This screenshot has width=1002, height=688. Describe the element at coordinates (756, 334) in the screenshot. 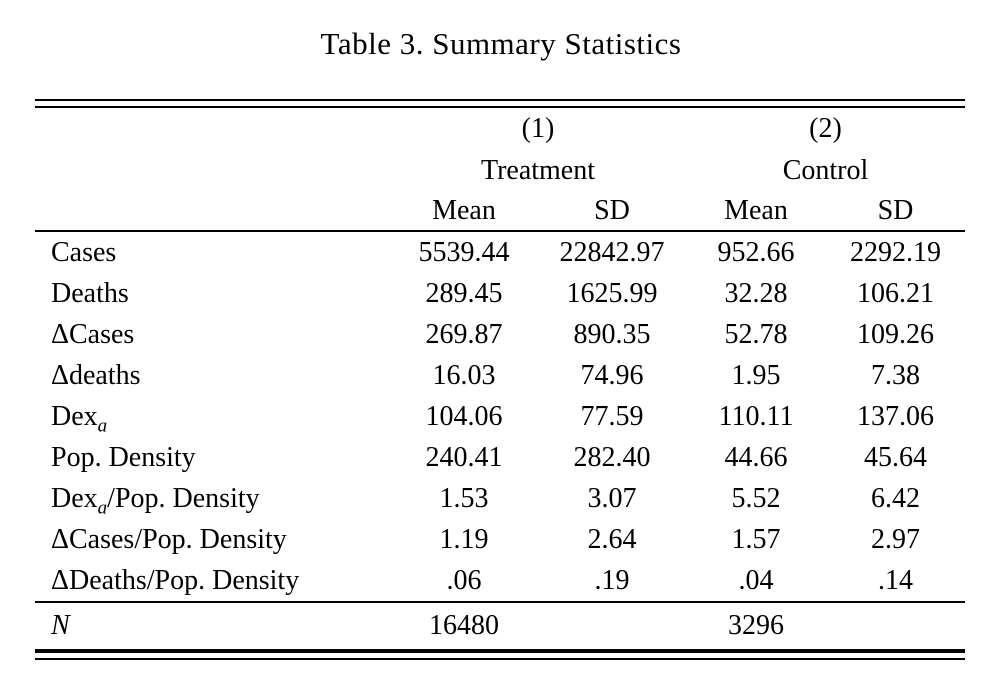

I see `cell-control-mean: 52.78` at that location.